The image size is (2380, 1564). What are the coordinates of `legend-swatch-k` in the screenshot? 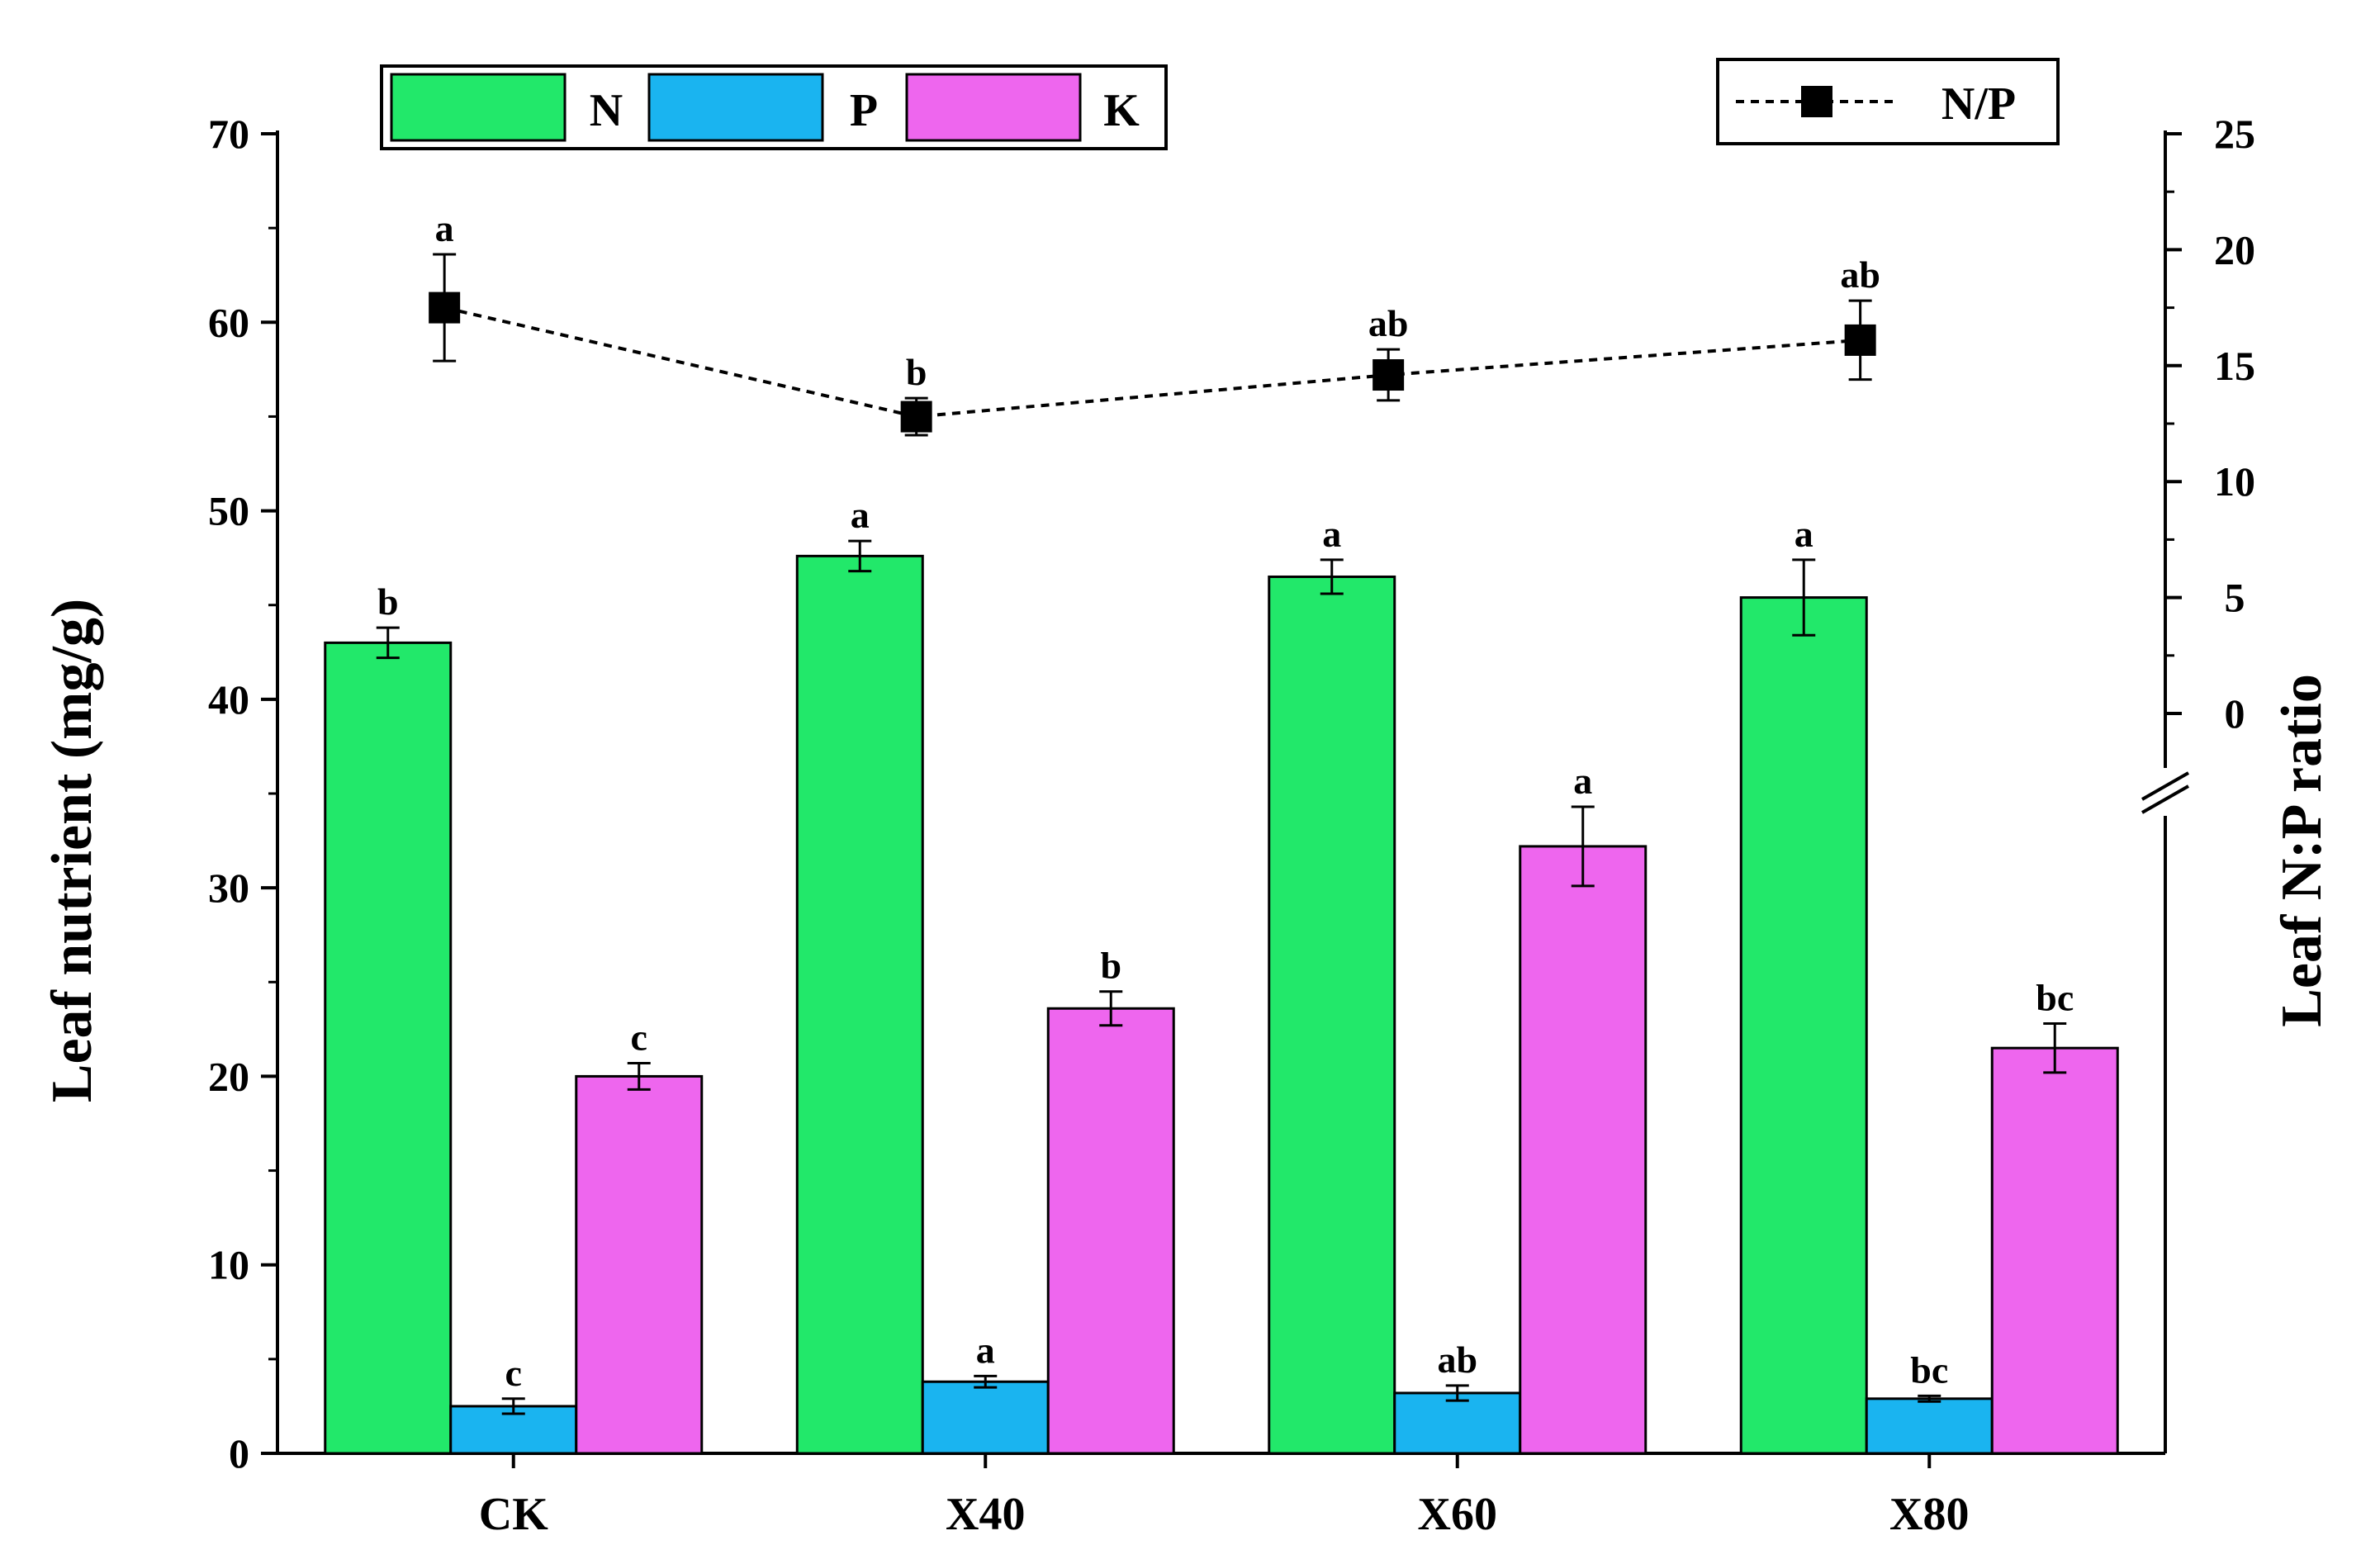 It's located at (993, 107).